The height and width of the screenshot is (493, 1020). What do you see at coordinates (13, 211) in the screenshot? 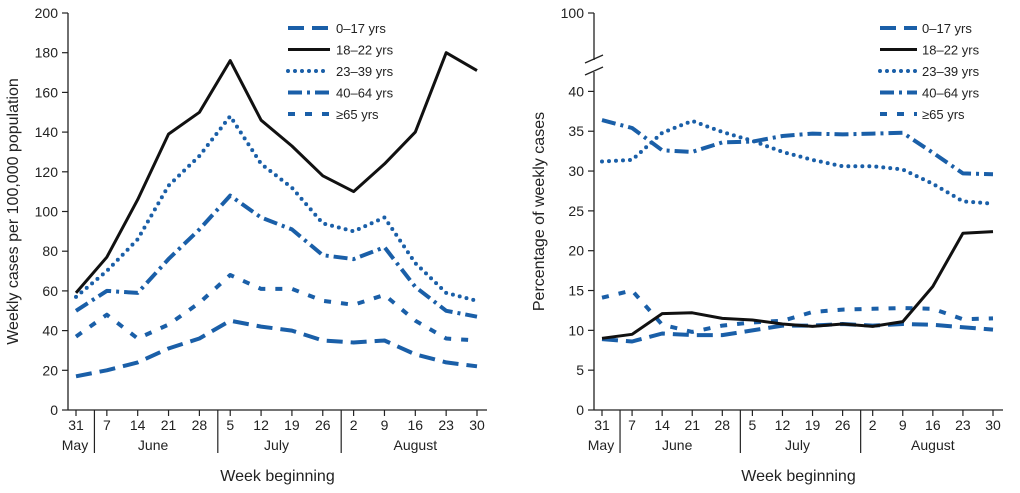
I see `y-axis-title: Weekly cases per 100,000 population` at bounding box center [13, 211].